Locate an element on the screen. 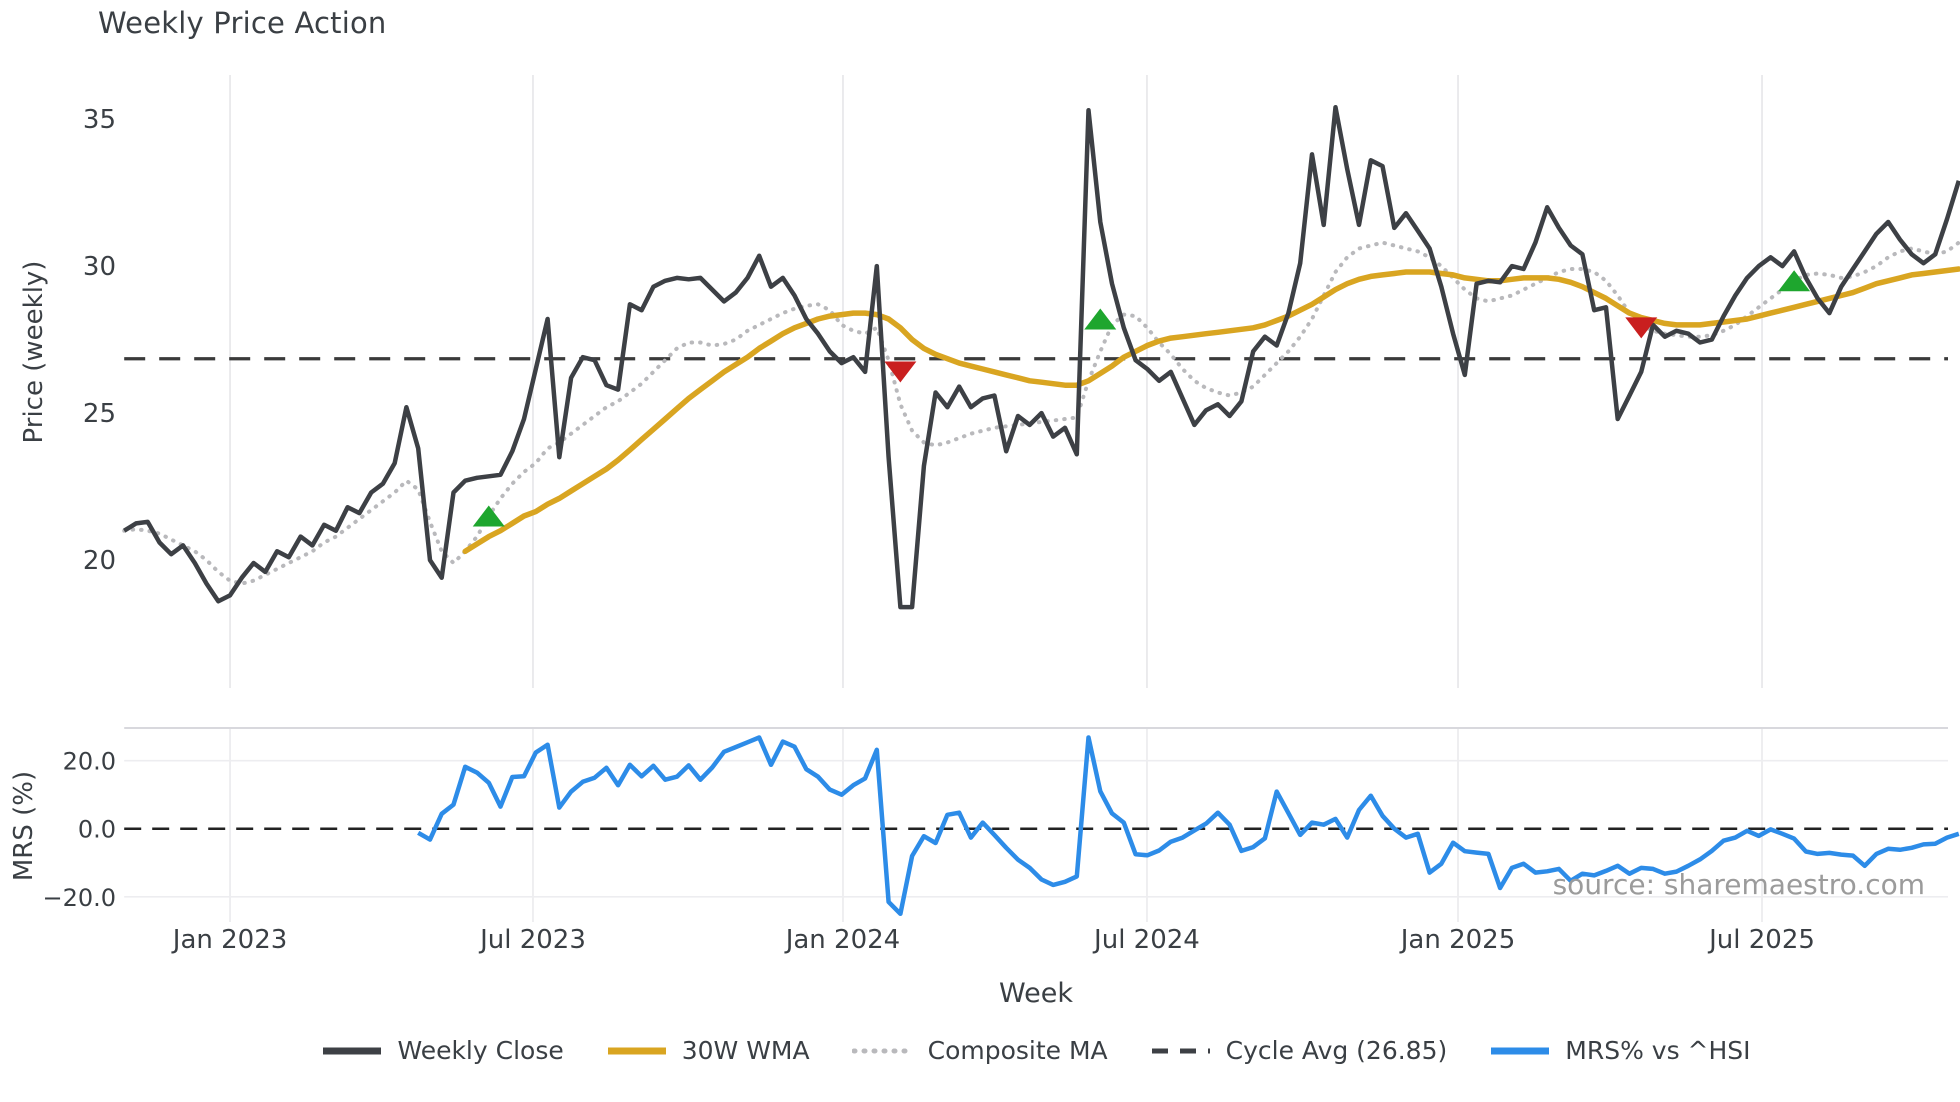 This screenshot has width=1960, height=1102. mrs-tick-label: 20.0 is located at coordinates (89, 762).